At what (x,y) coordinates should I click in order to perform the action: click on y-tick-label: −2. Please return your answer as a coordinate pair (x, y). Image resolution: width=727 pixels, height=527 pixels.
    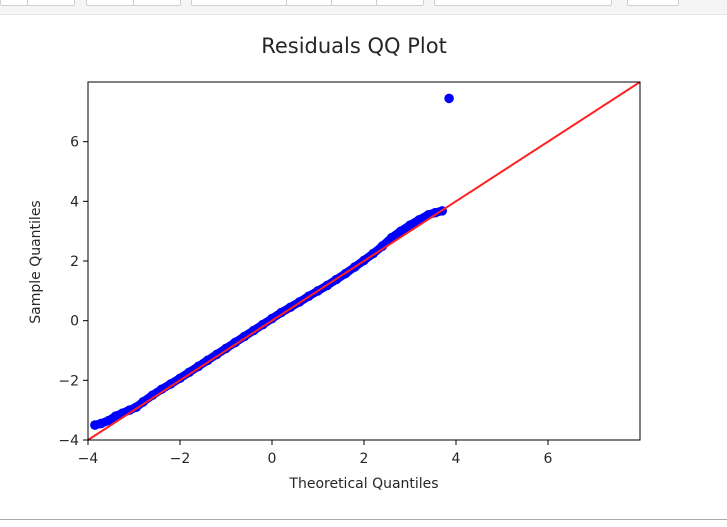
    Looking at the image, I should click on (68, 381).